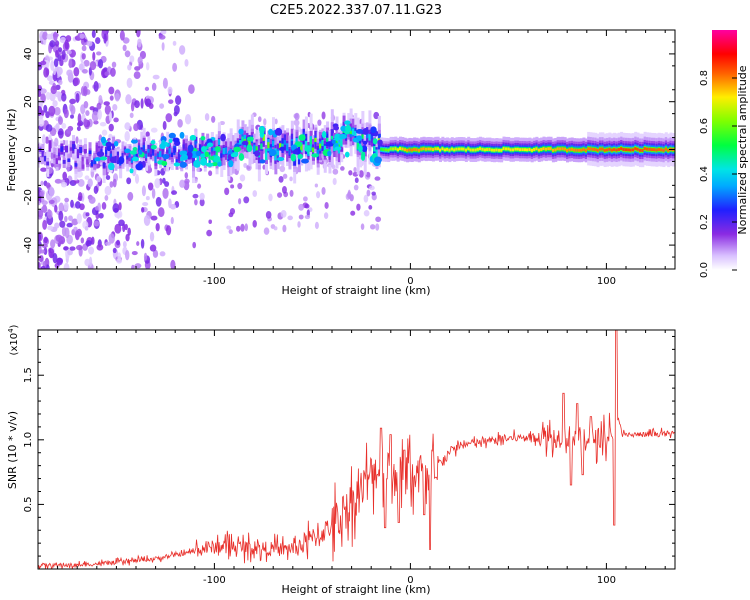  I want to click on spectrogram-xtick-label: 100, so click(606, 281).